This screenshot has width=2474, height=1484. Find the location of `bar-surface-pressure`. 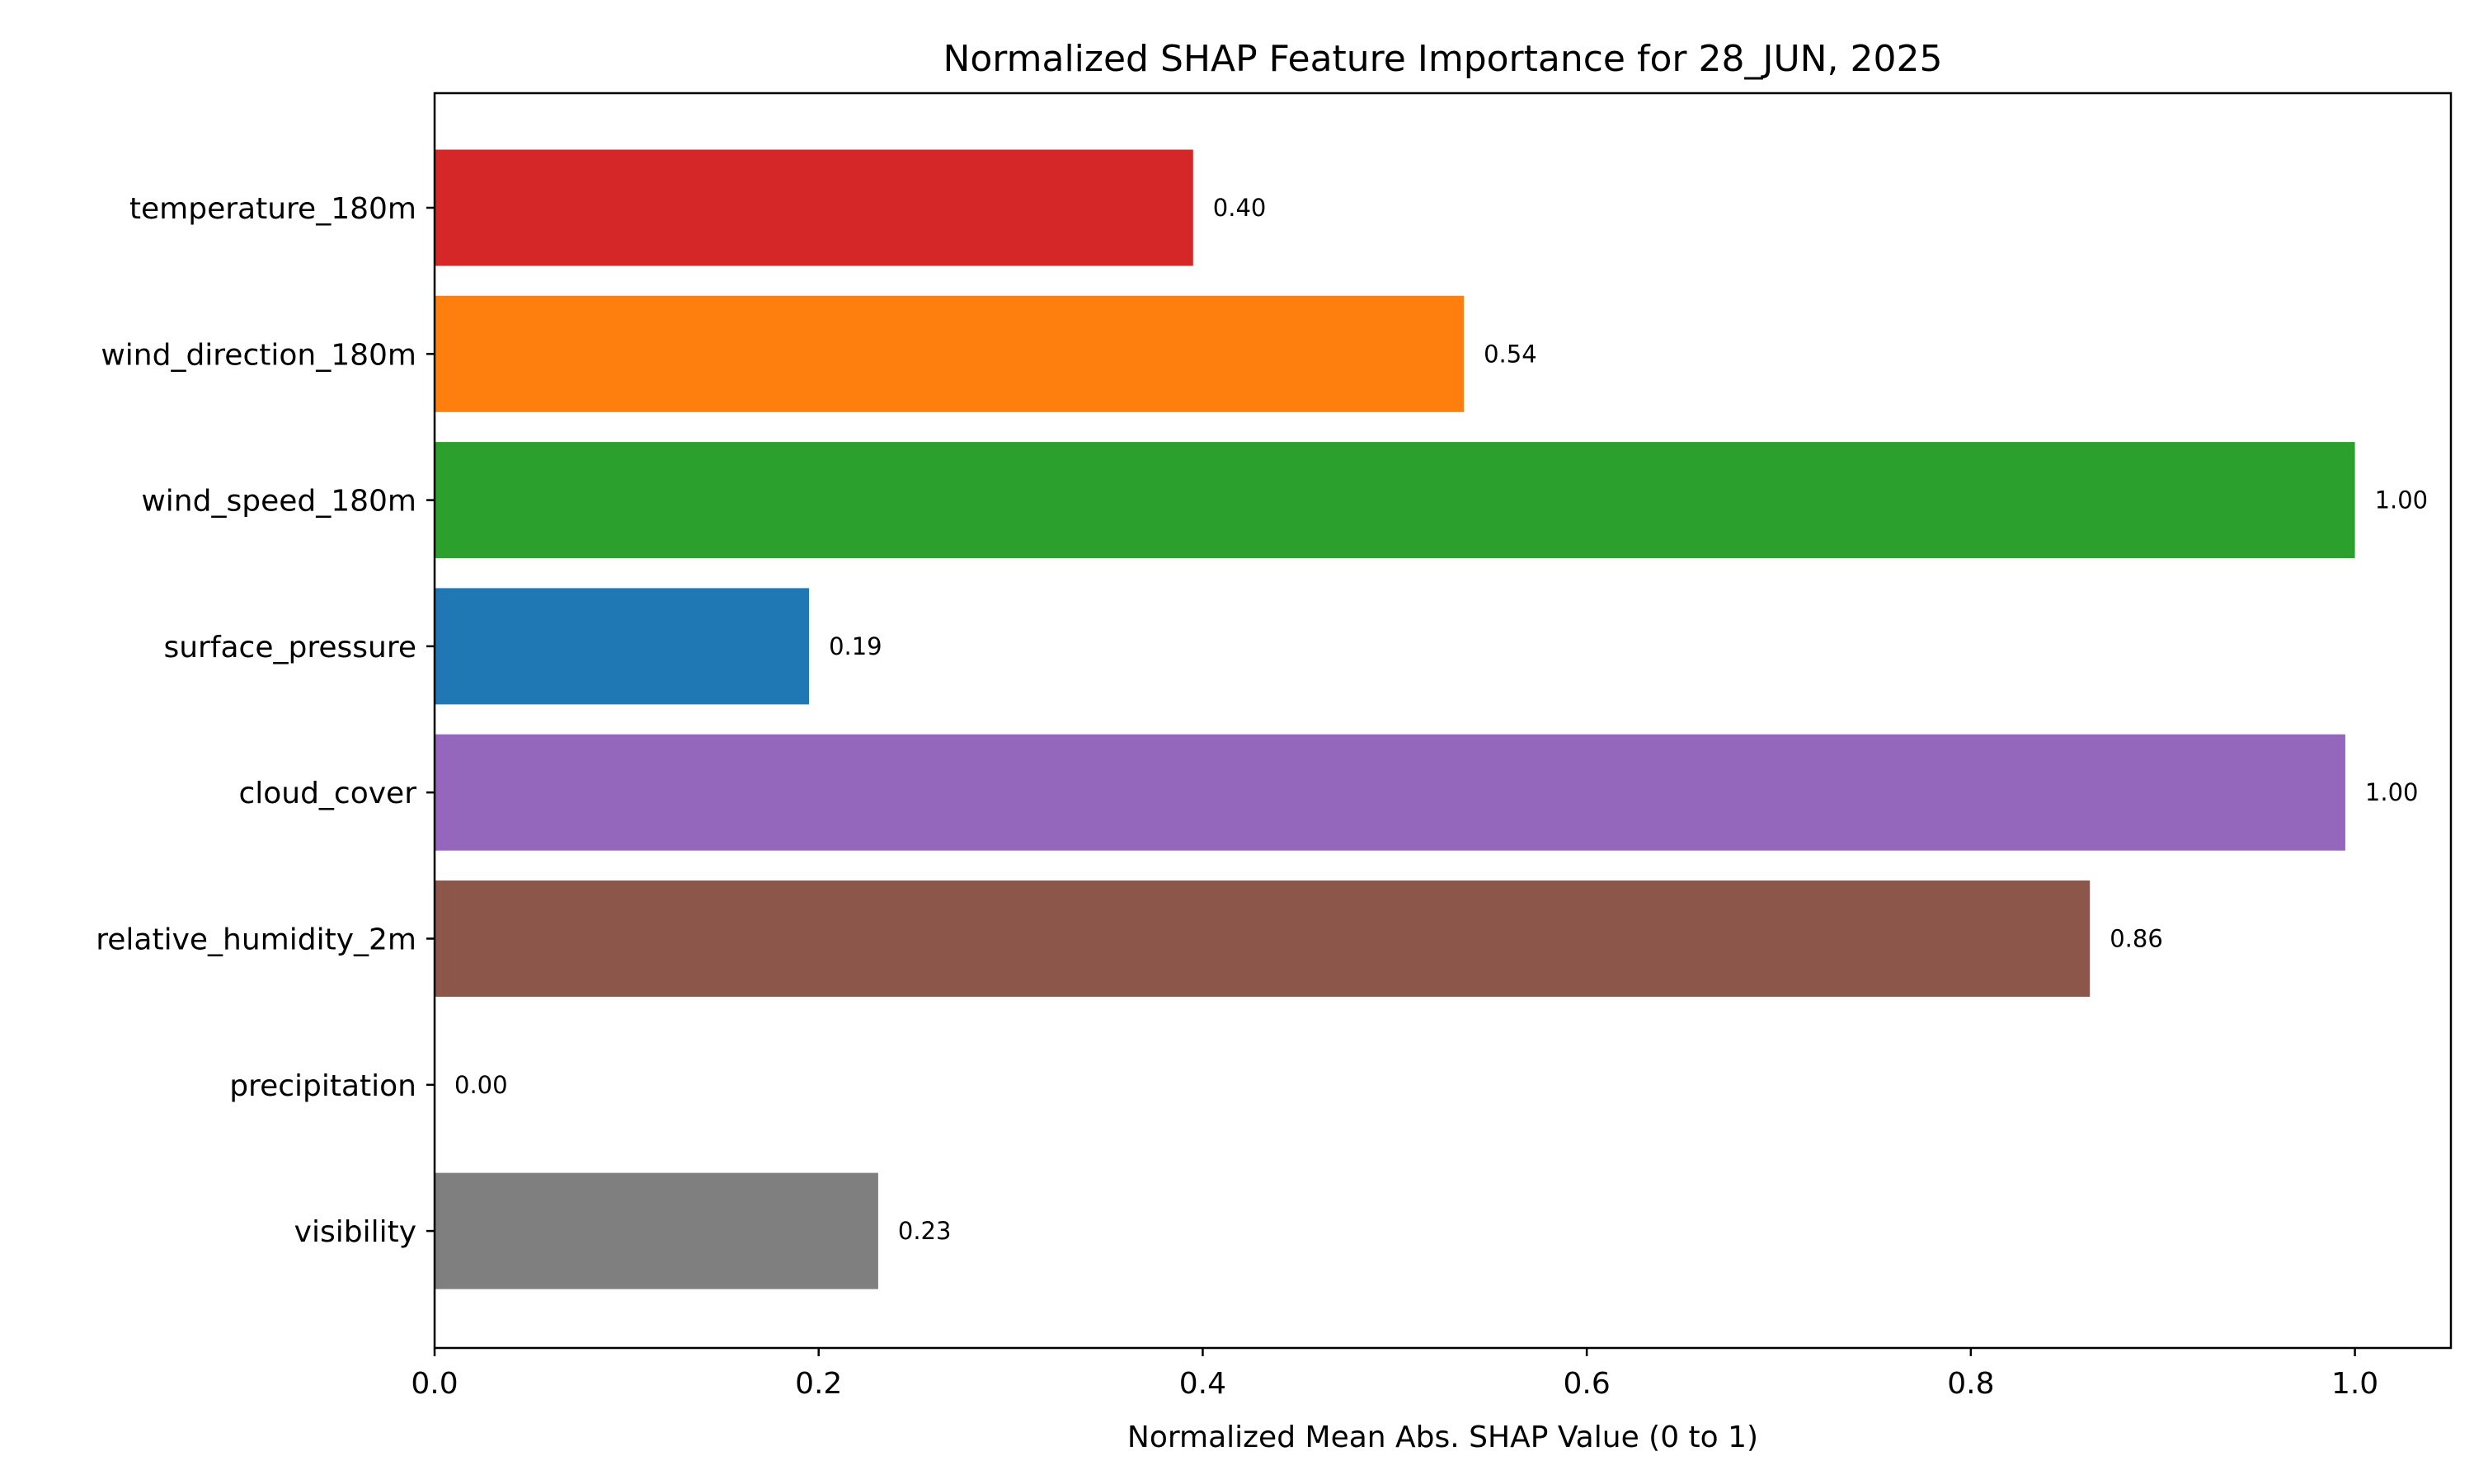

bar-surface-pressure is located at coordinates (622, 646).